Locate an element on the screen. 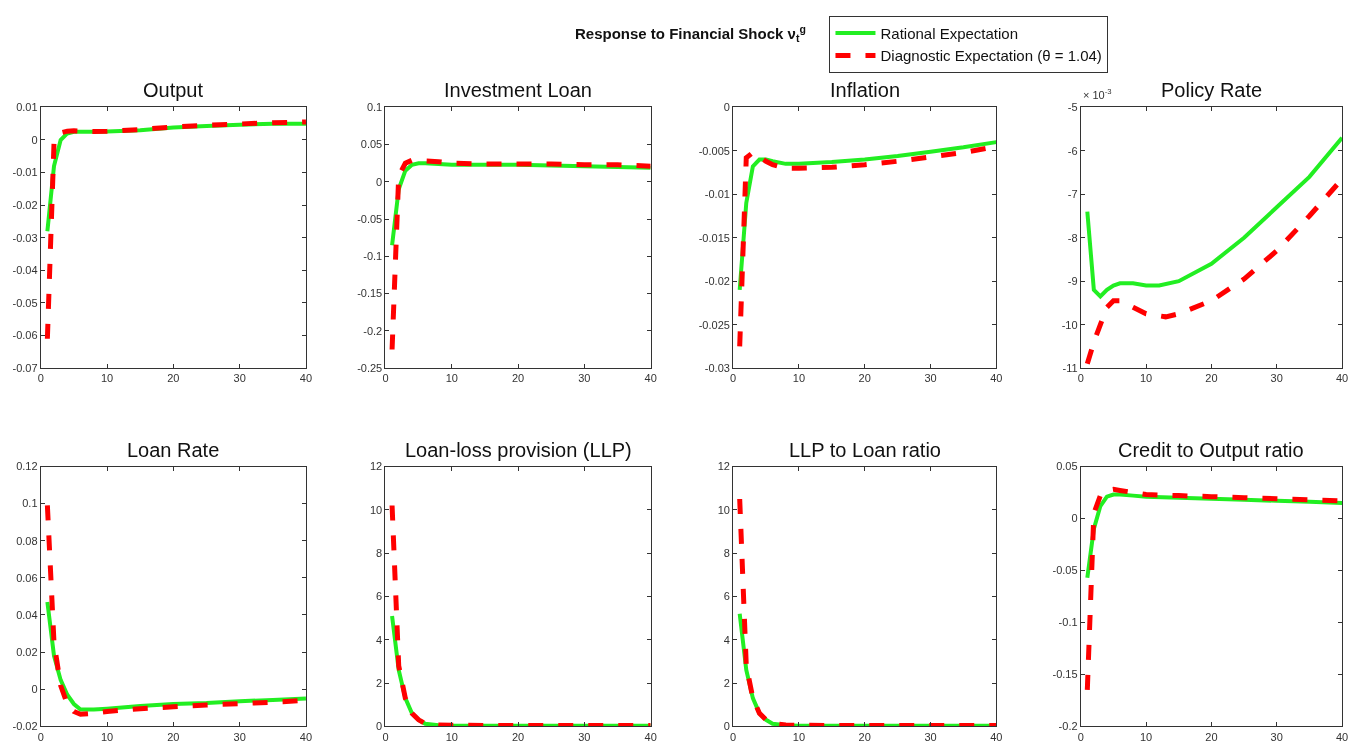 The height and width of the screenshot is (751, 1354). y-tick-label: 0.12 is located at coordinates (27, 466).